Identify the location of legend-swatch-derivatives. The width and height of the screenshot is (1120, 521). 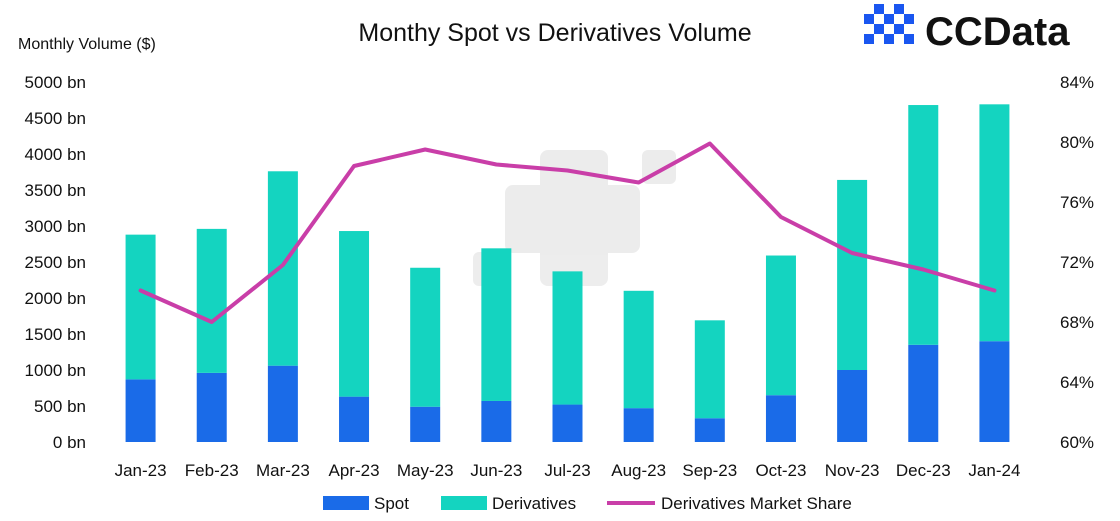
(464, 503).